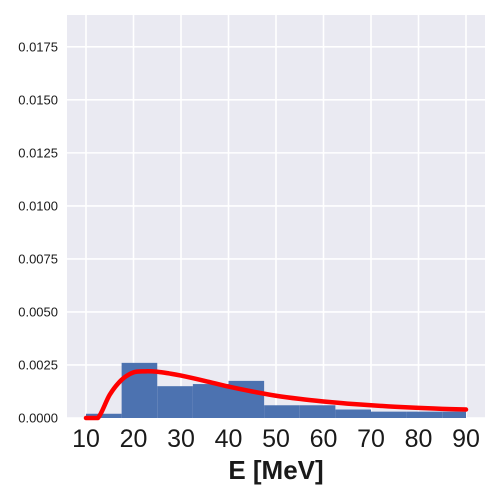 The width and height of the screenshot is (500, 500). What do you see at coordinates (38, 99) in the screenshot?
I see `y-tick-label: 0.0150` at bounding box center [38, 99].